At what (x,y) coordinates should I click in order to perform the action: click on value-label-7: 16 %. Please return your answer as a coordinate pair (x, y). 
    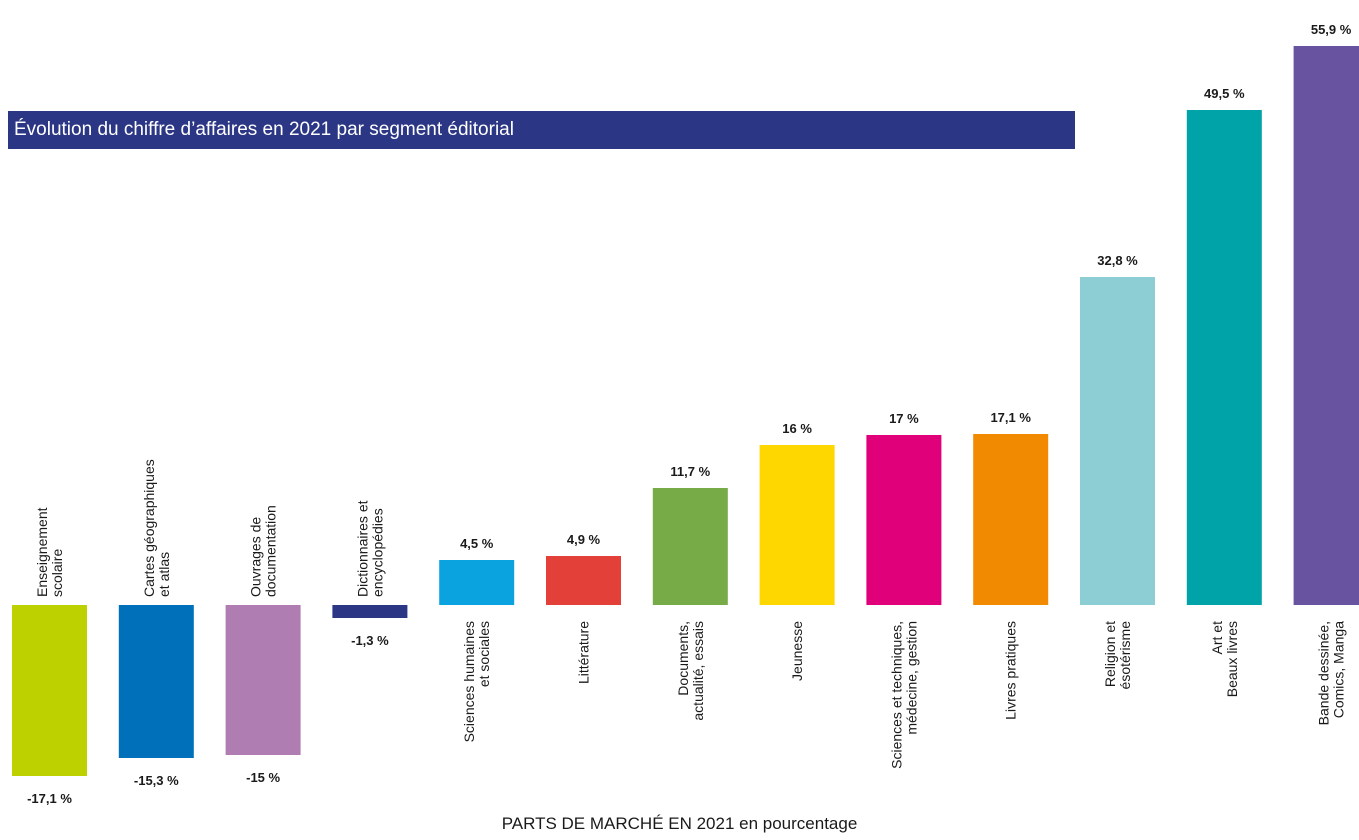
    Looking at the image, I should click on (797, 428).